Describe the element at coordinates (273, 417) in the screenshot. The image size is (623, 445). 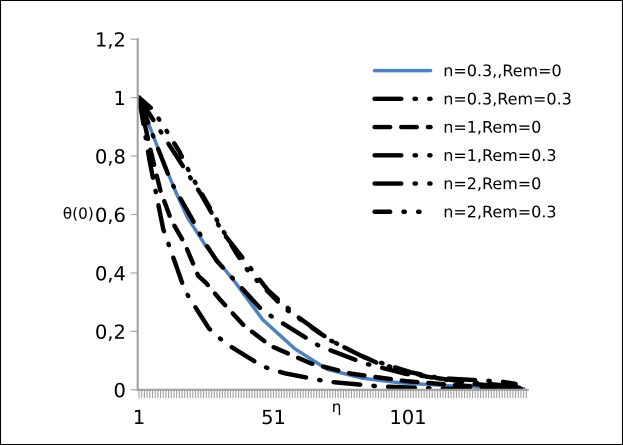
I see `x-tick-label: 51` at that location.